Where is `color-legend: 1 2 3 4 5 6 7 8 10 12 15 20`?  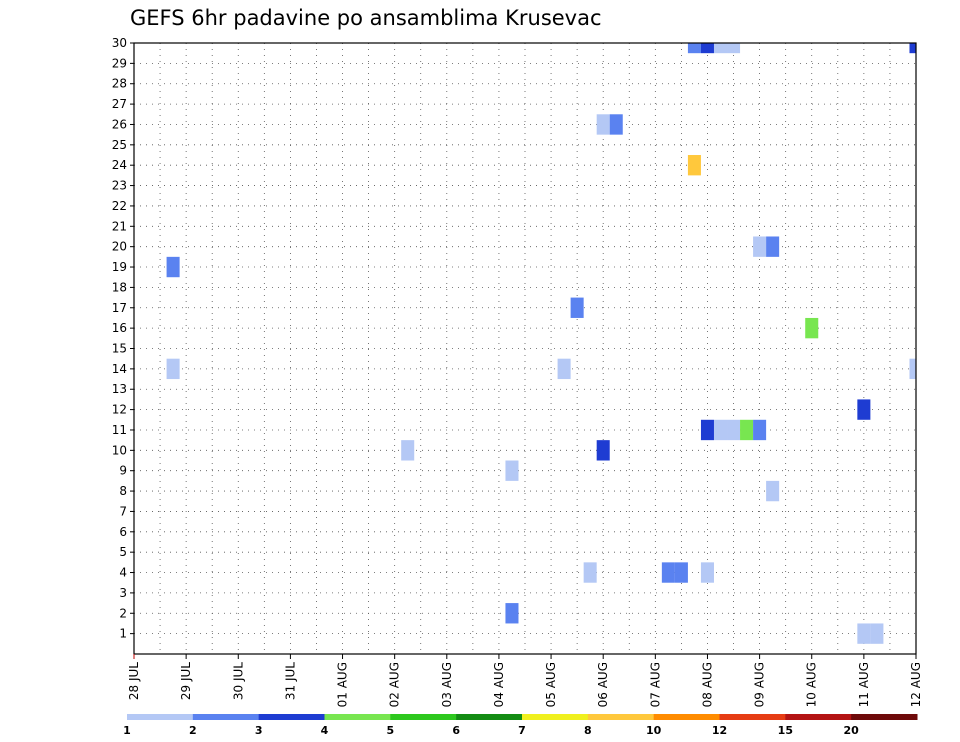
color-legend: 1 2 3 4 5 6 7 8 10 12 15 20 is located at coordinates (520, 725).